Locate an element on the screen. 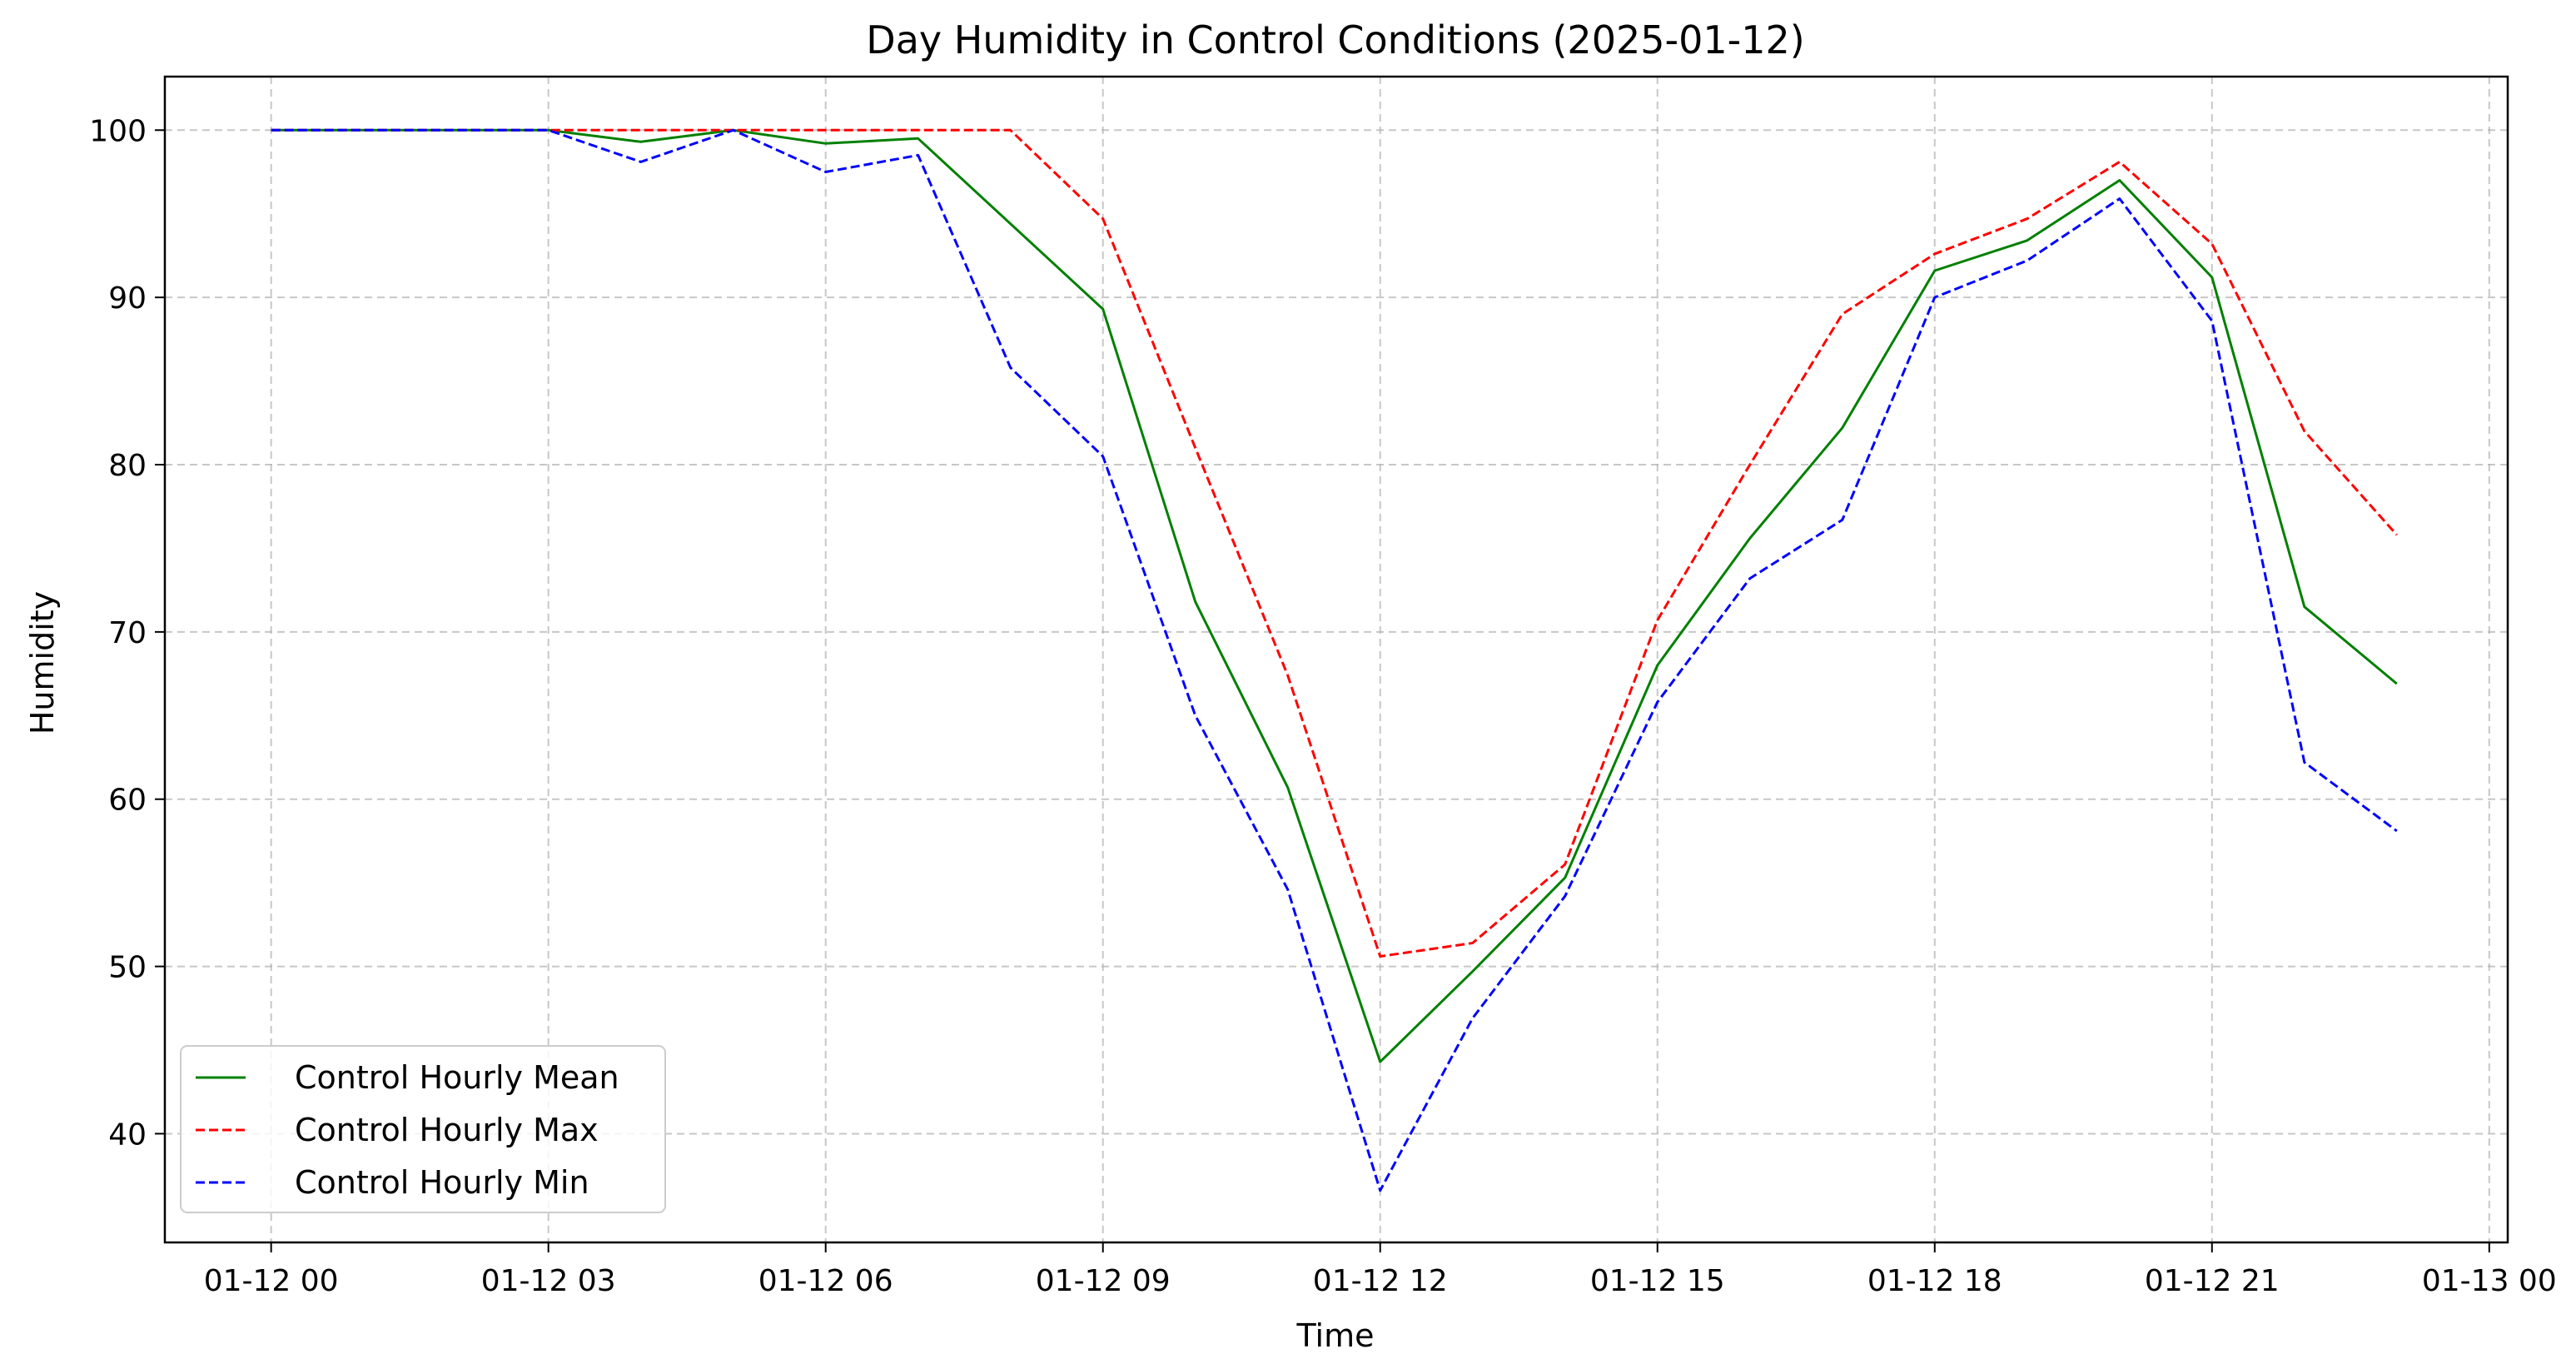 This screenshot has height=1364, width=2576. x-tick-label: 01-12 06 is located at coordinates (825, 1281).